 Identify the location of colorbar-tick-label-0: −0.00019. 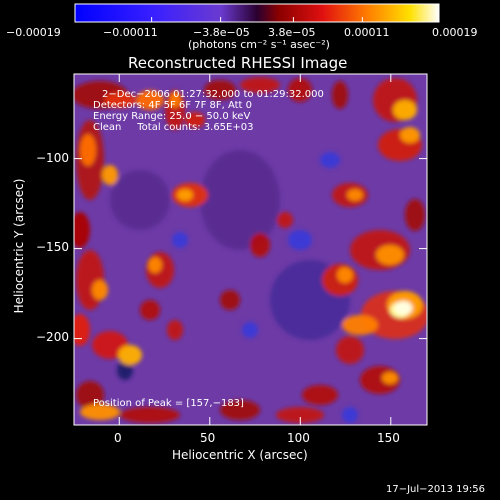
(33, 32).